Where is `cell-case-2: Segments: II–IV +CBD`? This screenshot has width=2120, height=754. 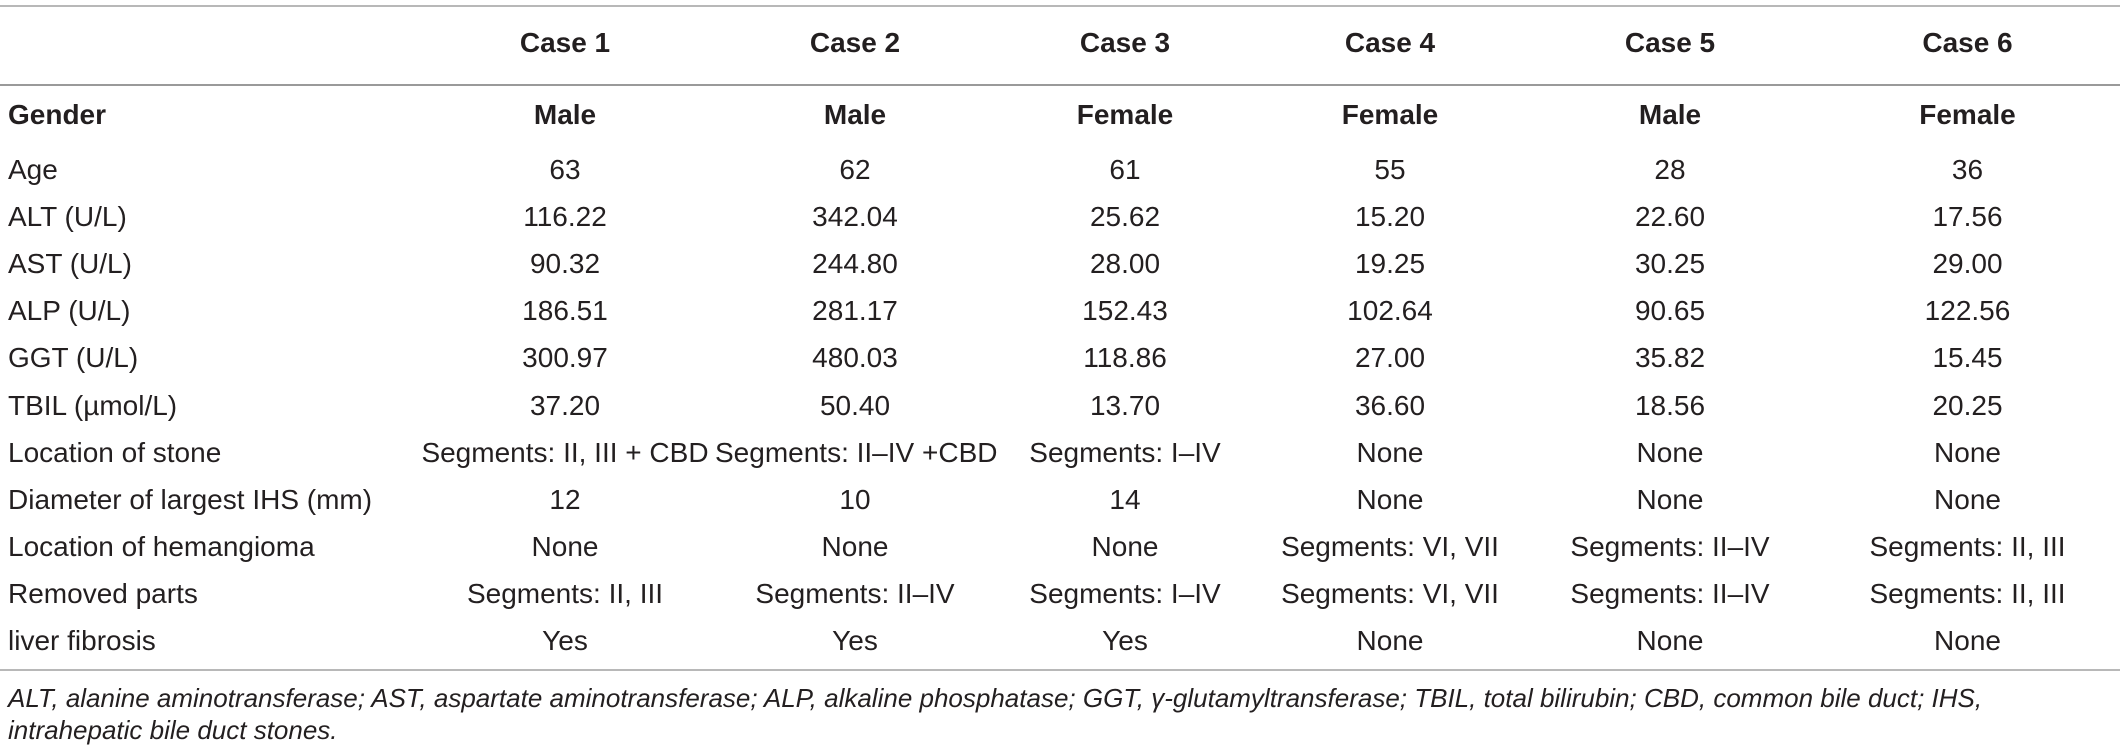 cell-case-2: Segments: II–IV +CBD is located at coordinates (856, 452).